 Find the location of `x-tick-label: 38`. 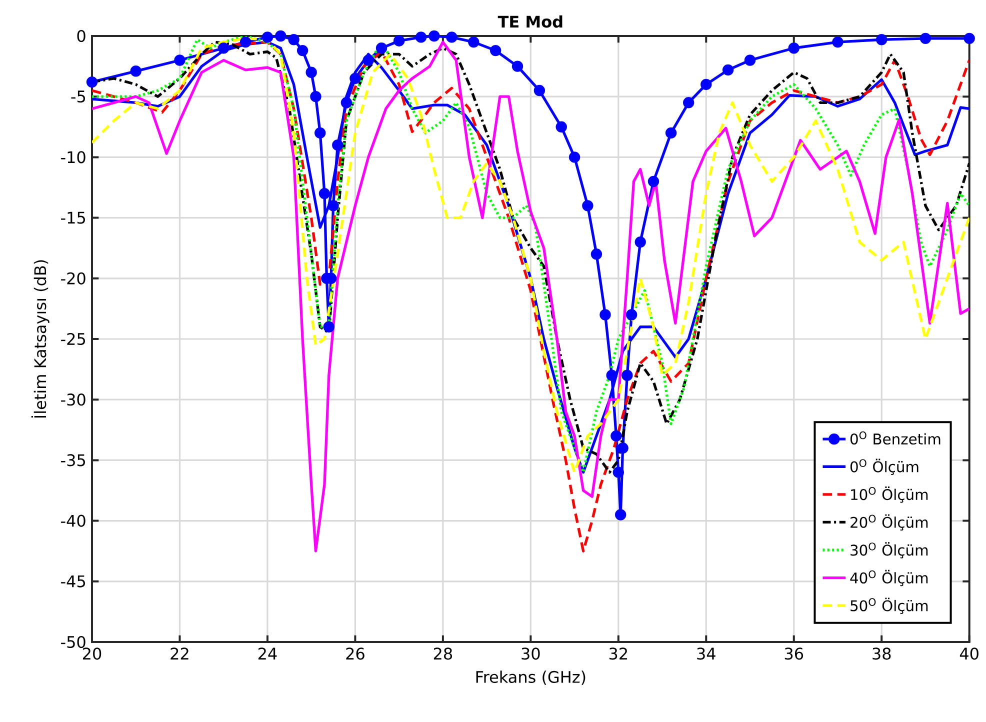

x-tick-label: 38 is located at coordinates (881, 654).